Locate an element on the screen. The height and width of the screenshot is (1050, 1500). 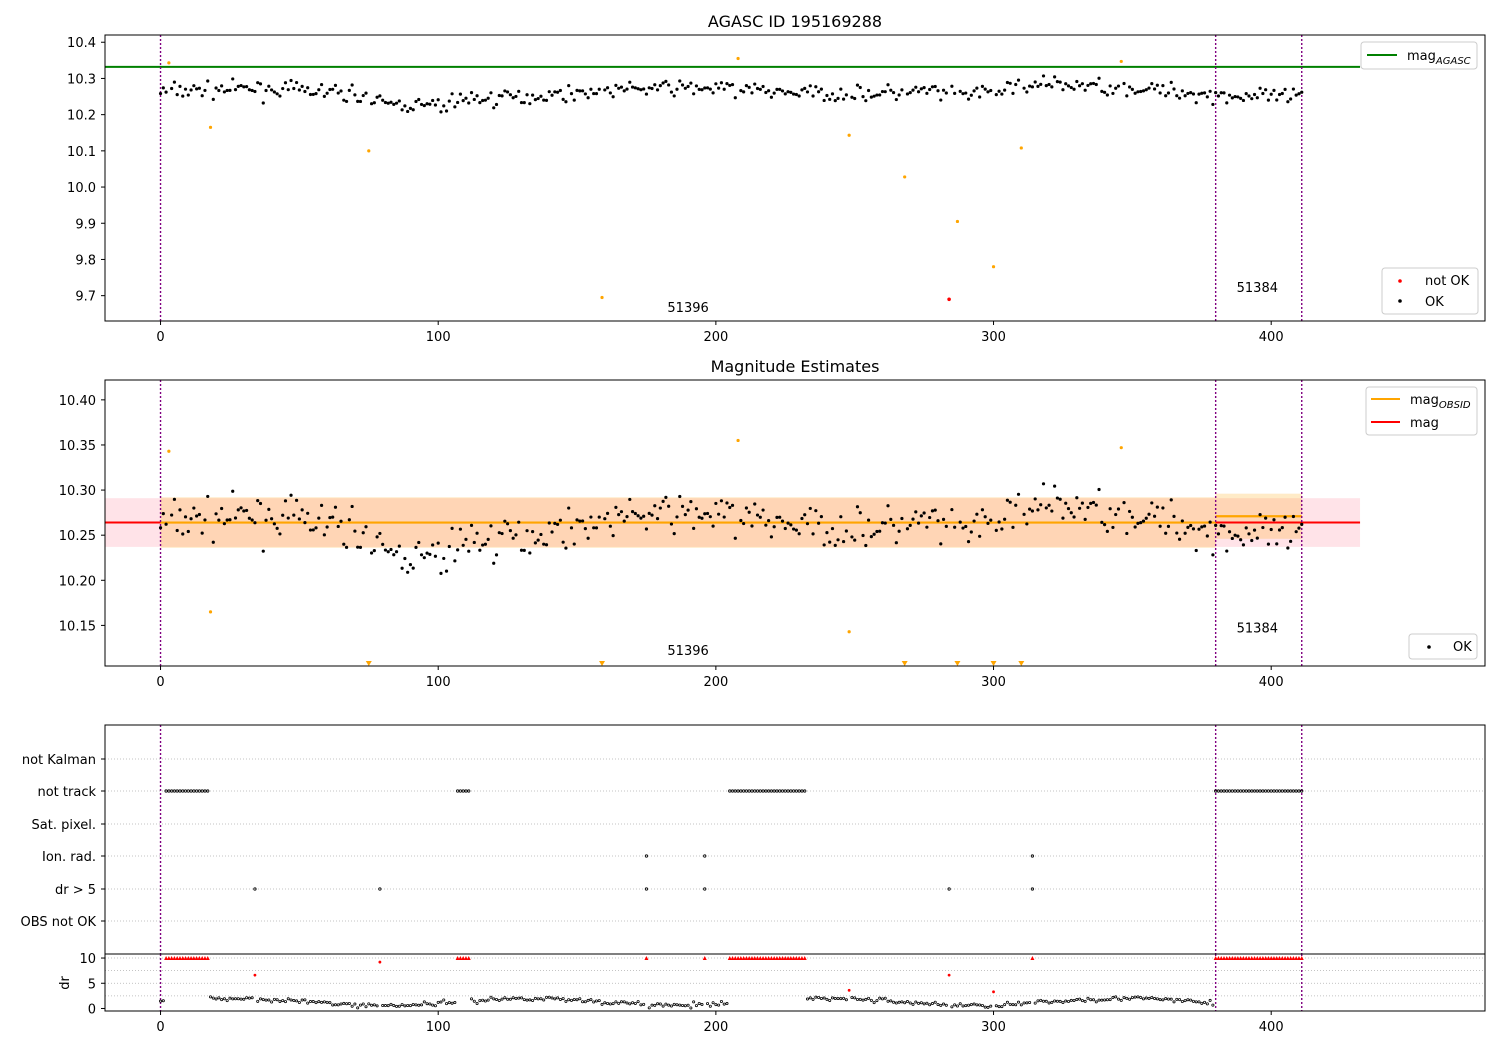
excluded-point is located at coordinates (1121, 448).